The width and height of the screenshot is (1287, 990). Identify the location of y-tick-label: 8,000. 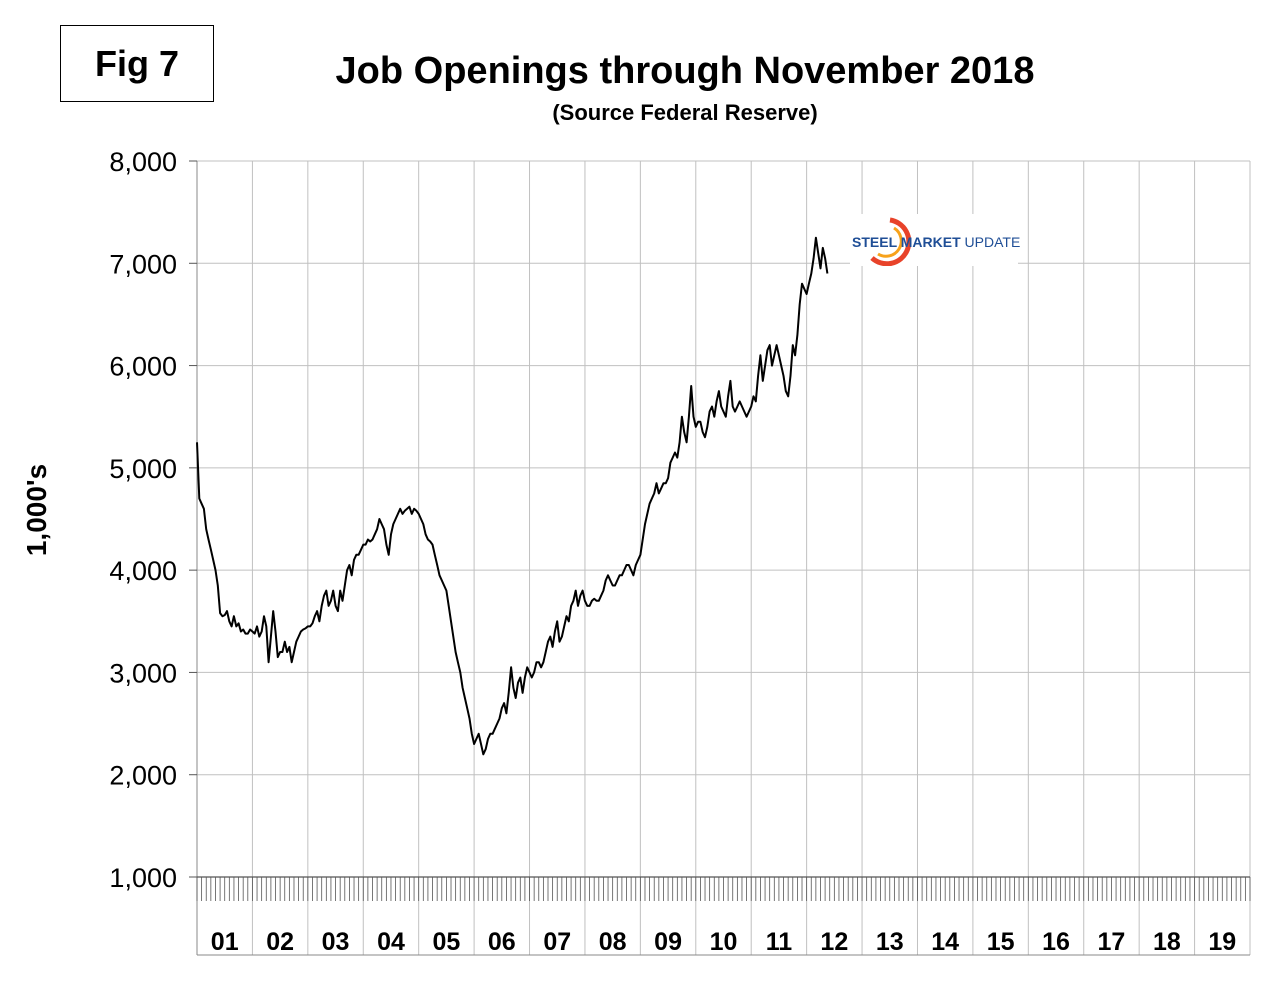
(143, 162).